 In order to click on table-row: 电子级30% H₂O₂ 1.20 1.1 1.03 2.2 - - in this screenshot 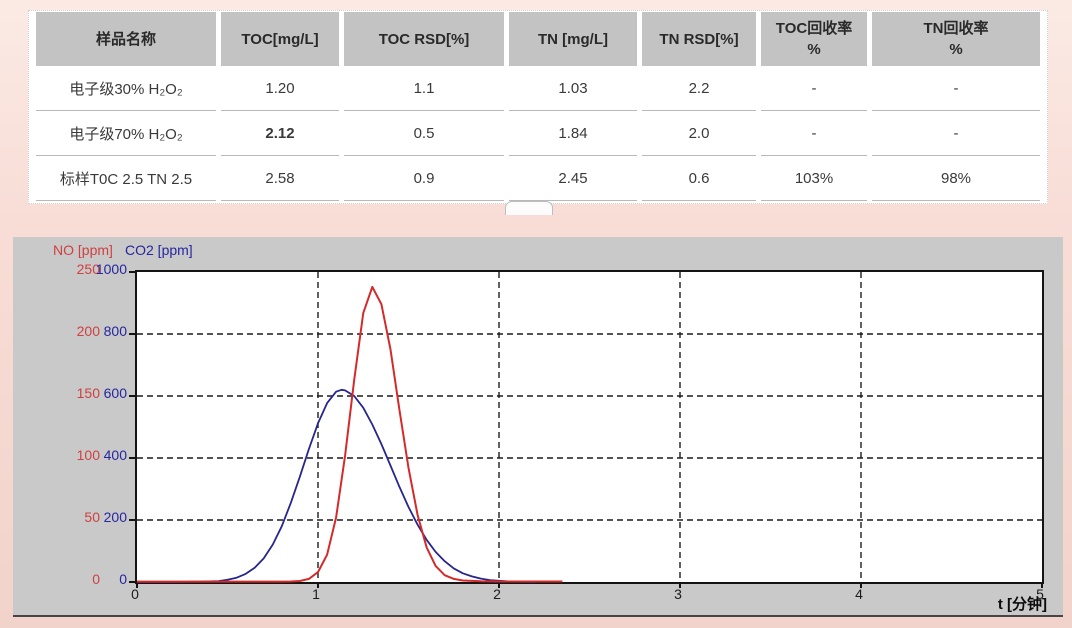, I will do `click(538, 88)`.